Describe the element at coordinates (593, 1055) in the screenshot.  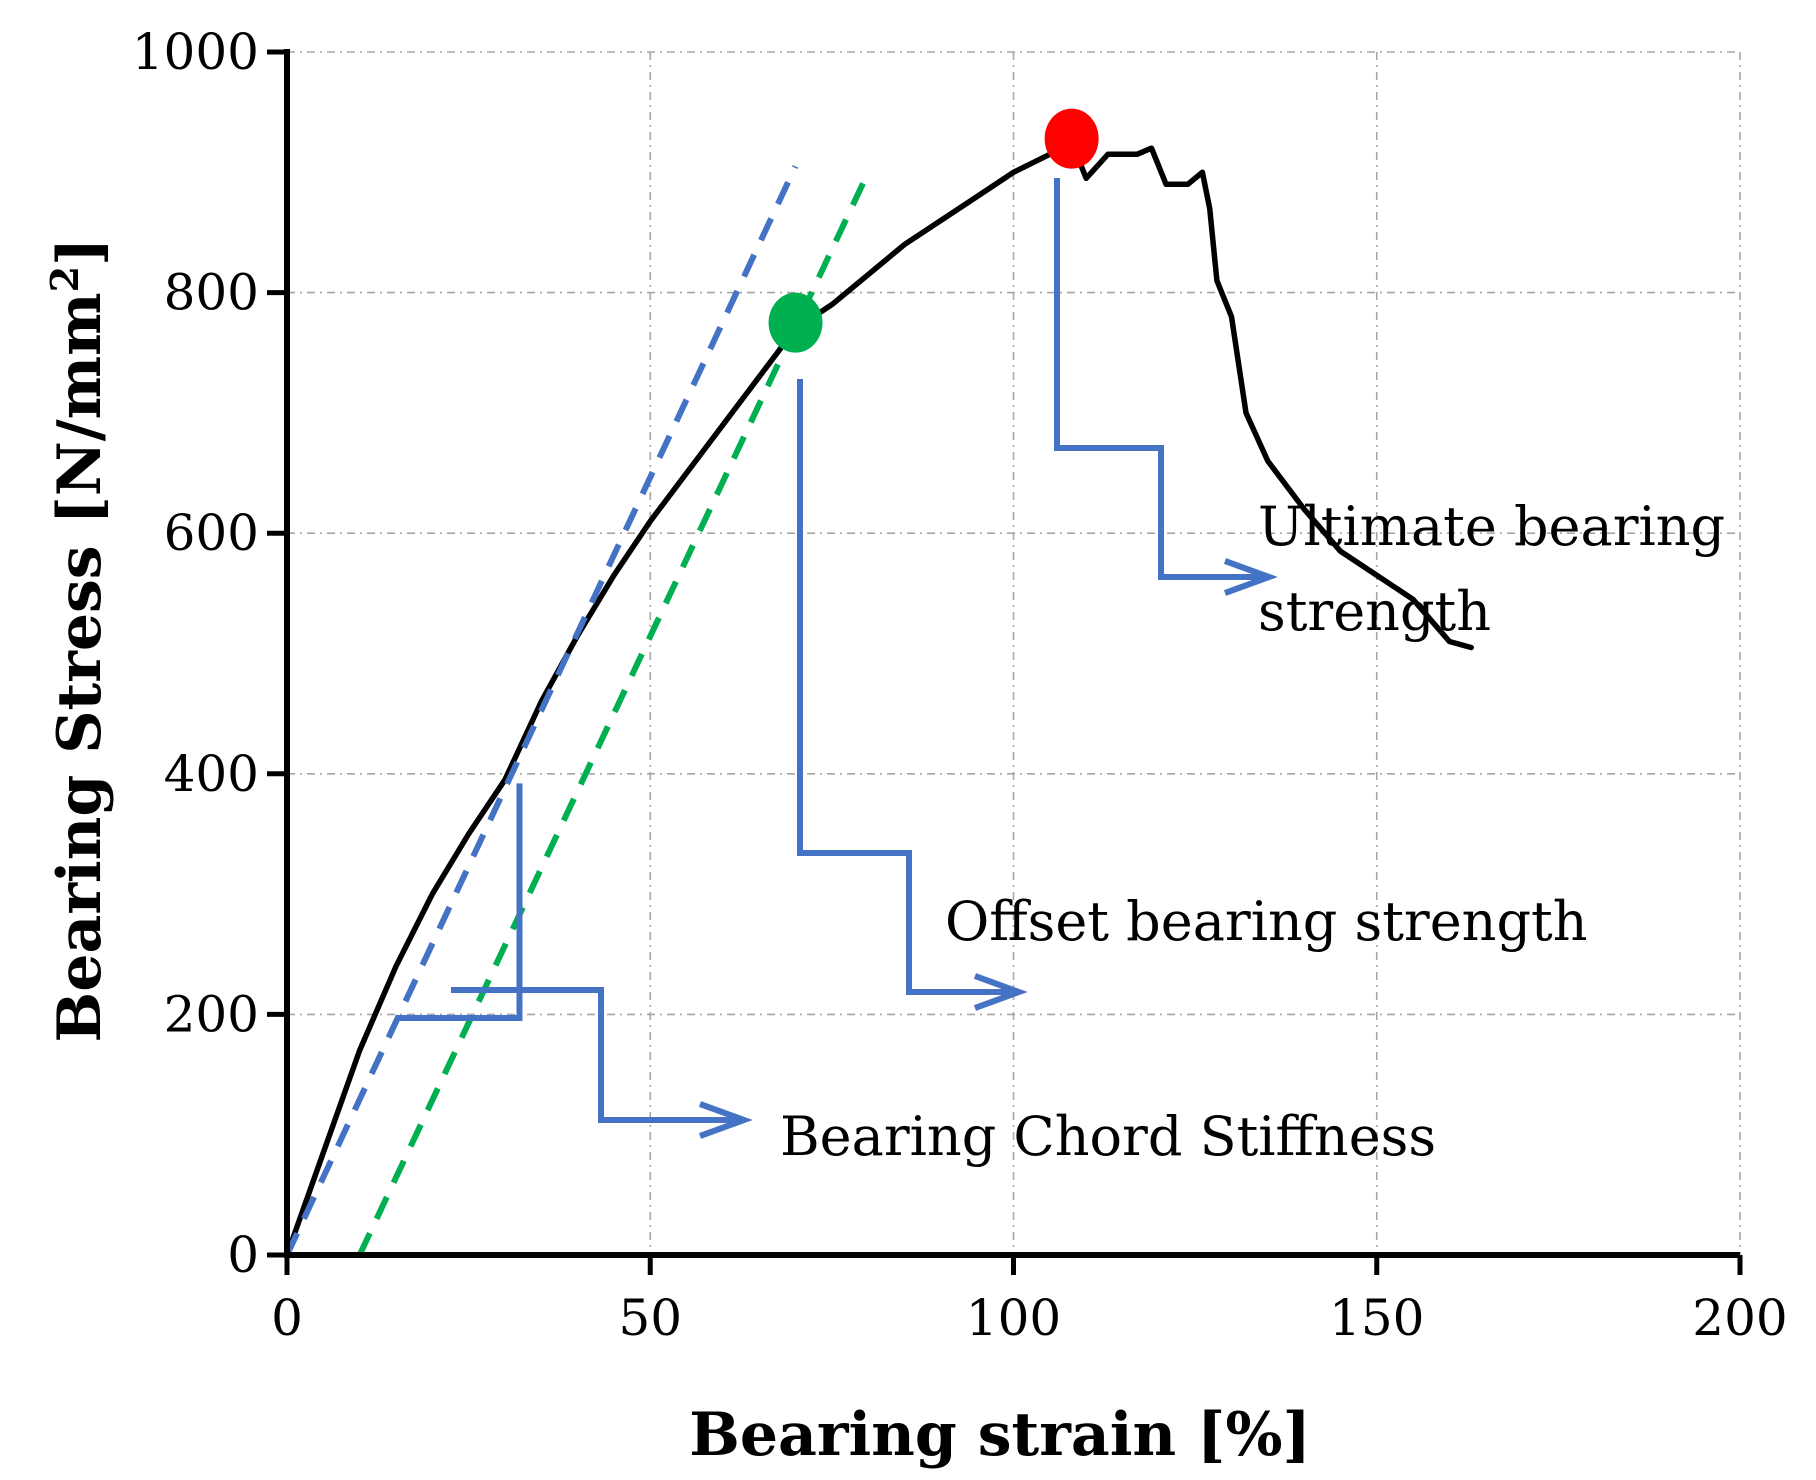
I see `chord-stiffness-leader` at that location.